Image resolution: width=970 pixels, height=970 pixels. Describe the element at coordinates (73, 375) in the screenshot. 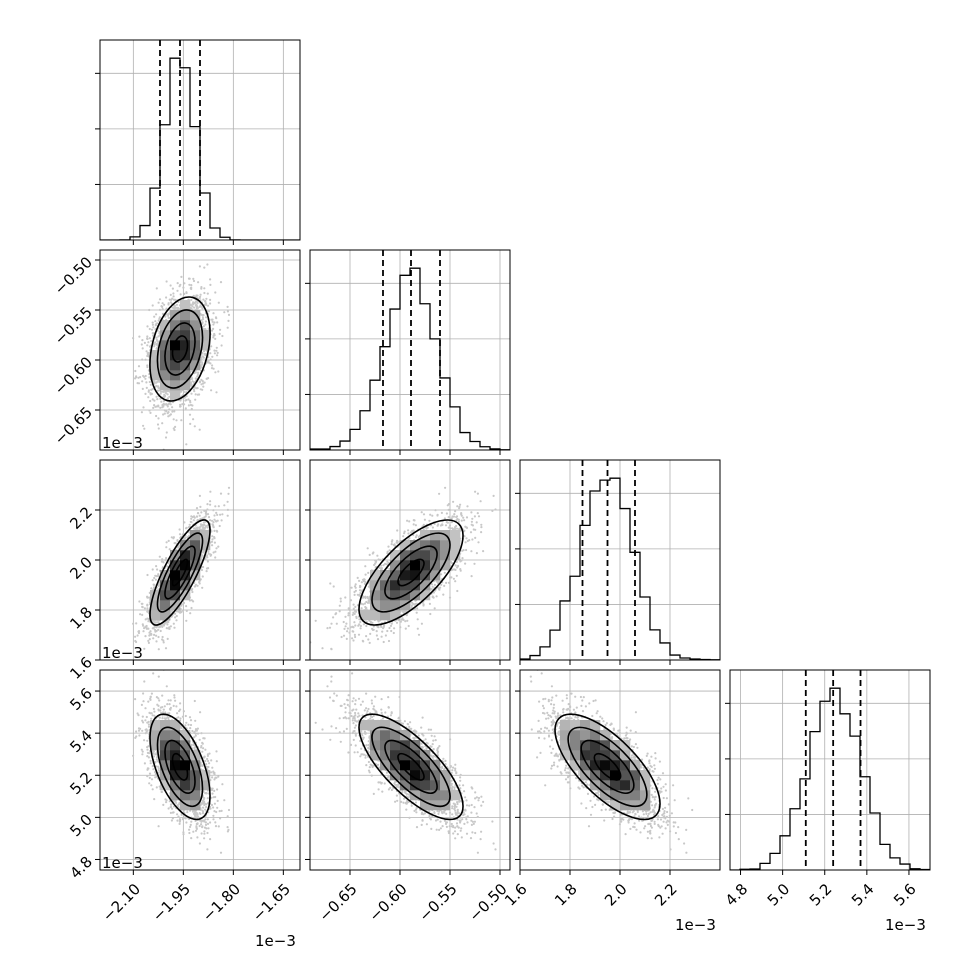

I see `y-tick-label: −0.60` at that location.